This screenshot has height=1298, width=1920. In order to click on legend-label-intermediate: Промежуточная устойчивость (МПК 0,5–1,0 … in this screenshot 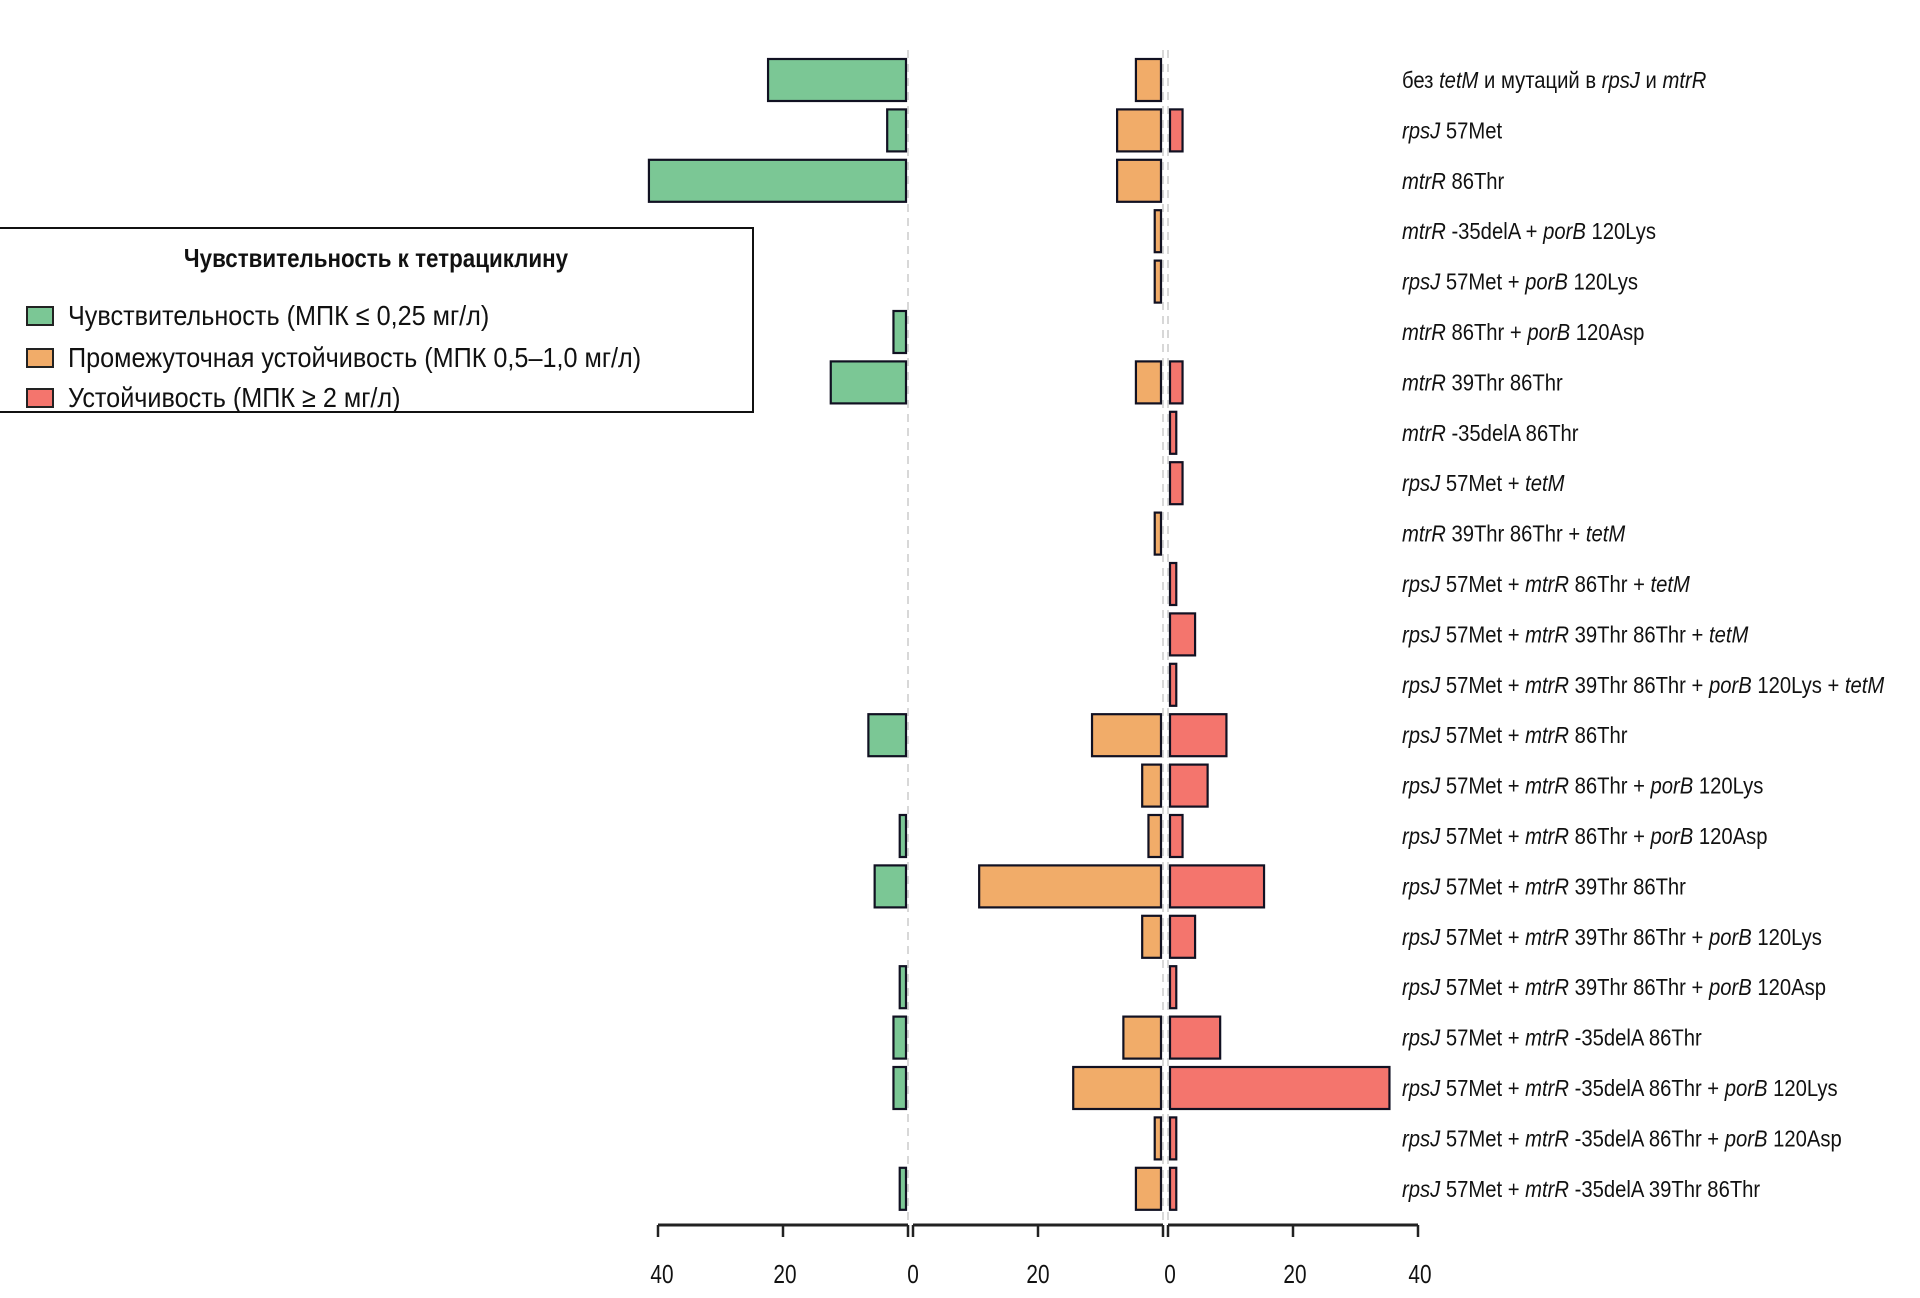, I will do `click(355, 357)`.